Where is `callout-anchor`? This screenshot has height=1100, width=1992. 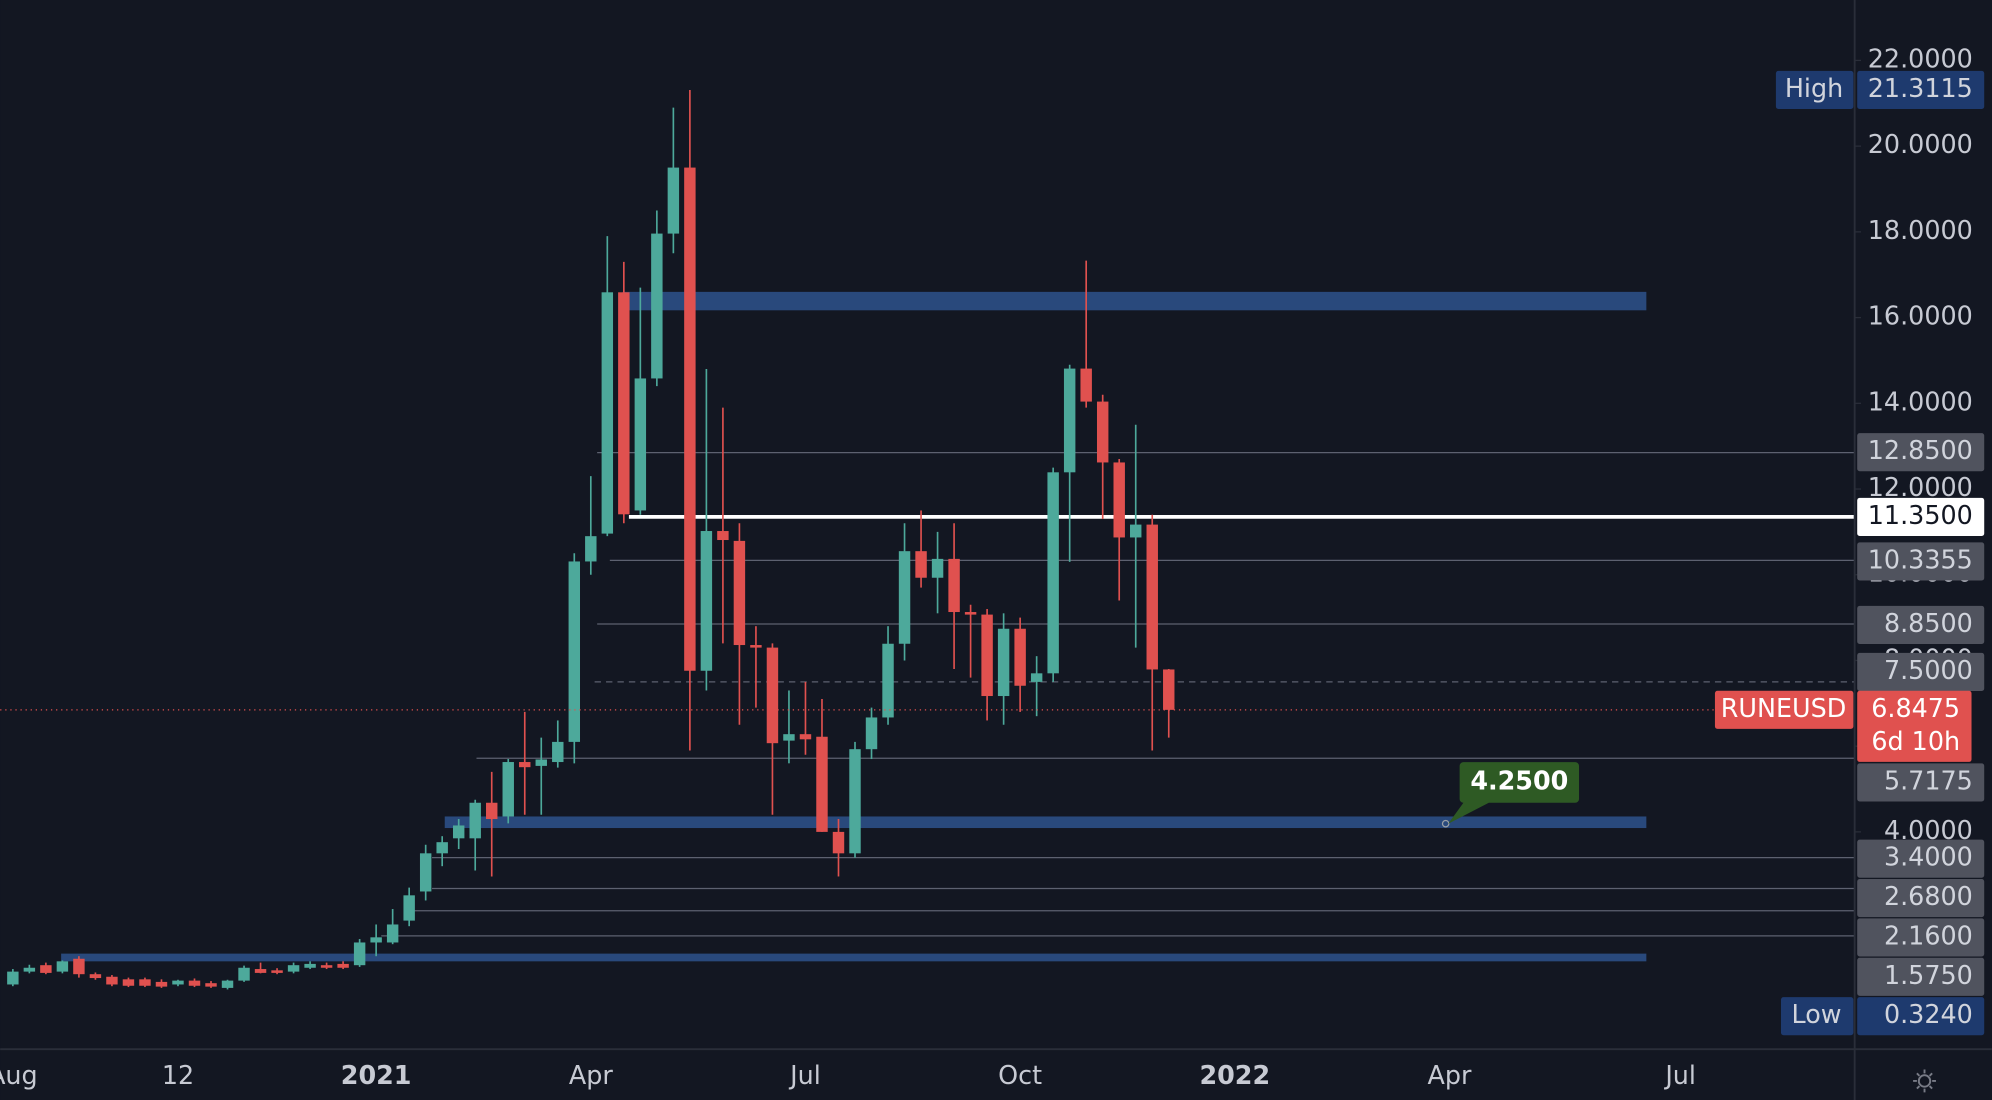 callout-anchor is located at coordinates (1445, 823).